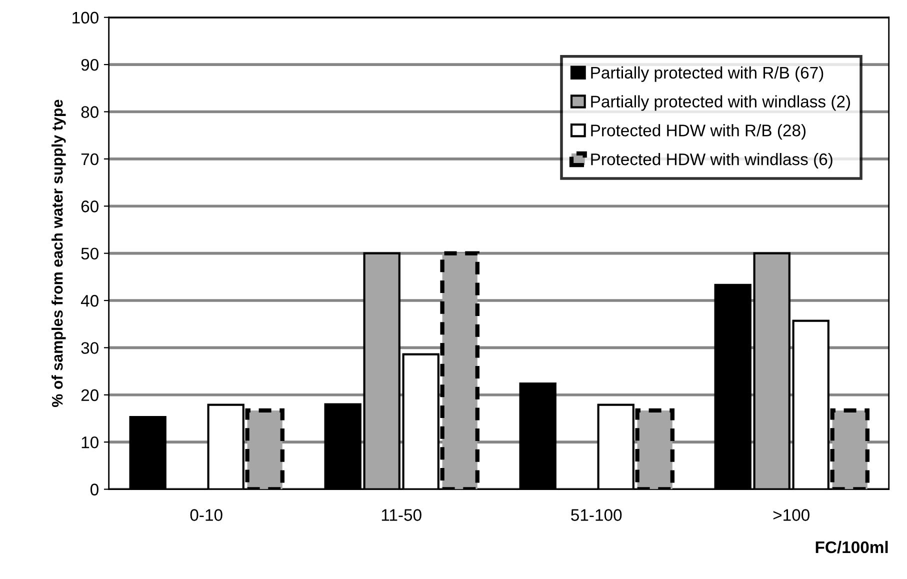 This screenshot has width=907, height=579. Describe the element at coordinates (596, 515) in the screenshot. I see `x-tick-label: 51-100` at that location.